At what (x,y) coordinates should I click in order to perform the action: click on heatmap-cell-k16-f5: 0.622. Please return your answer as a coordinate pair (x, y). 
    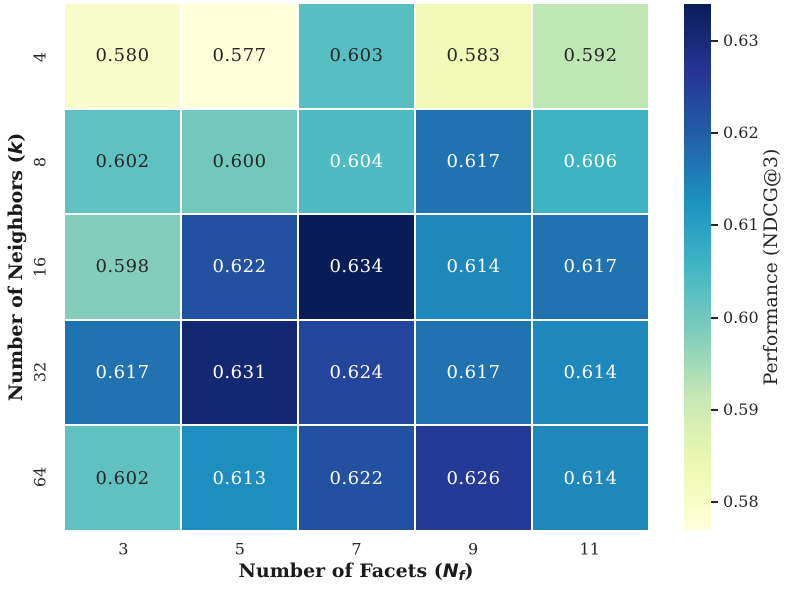
    Looking at the image, I should click on (239, 267).